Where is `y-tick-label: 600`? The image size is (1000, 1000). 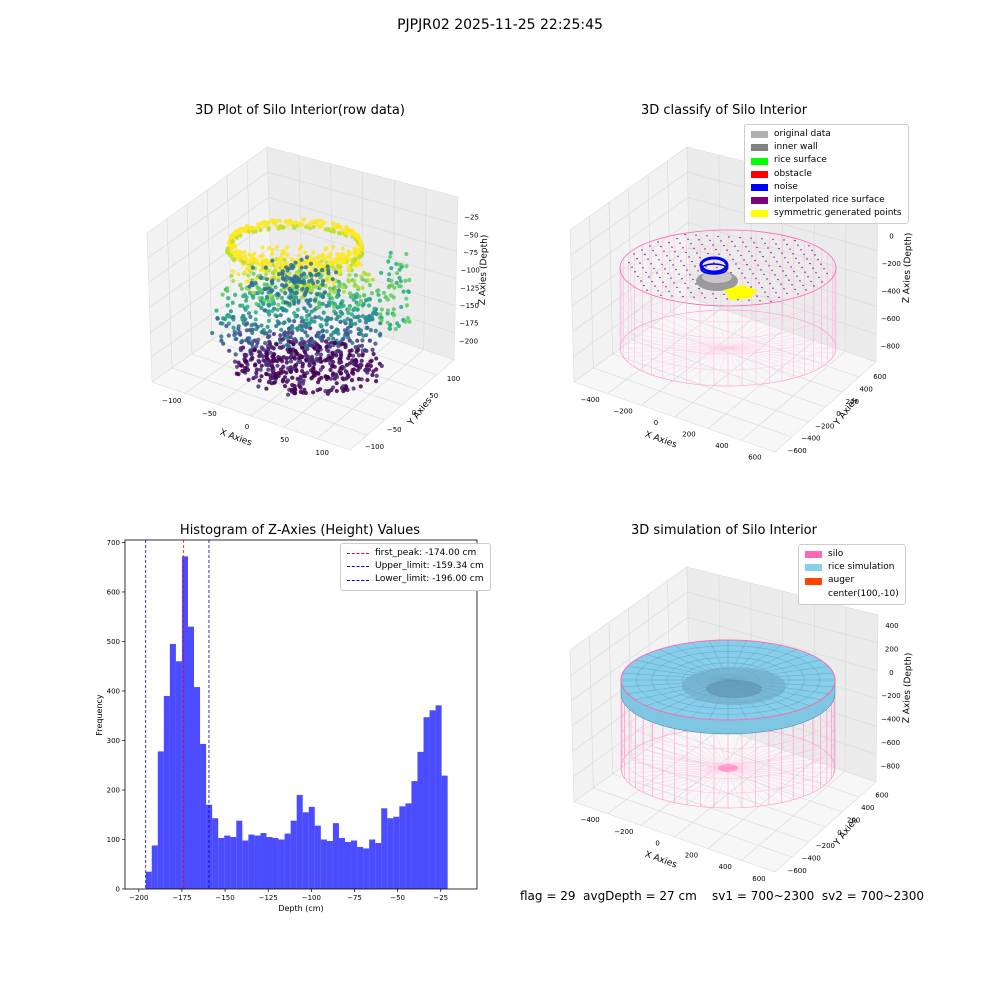
y-tick-label: 600 is located at coordinates (113, 592).